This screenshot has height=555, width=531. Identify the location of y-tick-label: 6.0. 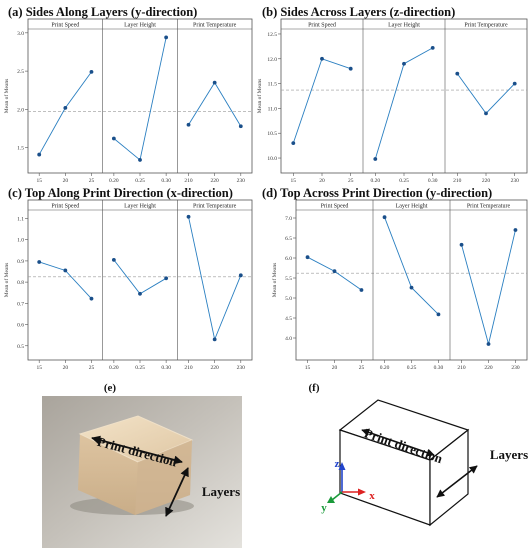
(288, 259).